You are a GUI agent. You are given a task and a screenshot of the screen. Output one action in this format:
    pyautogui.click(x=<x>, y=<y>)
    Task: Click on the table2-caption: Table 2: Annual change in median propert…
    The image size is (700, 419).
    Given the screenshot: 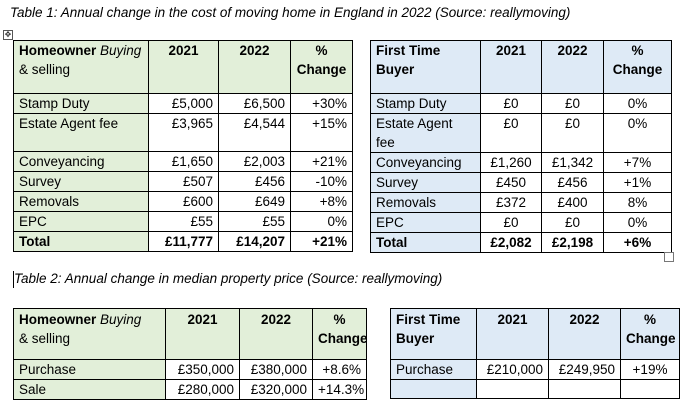 What is the action you would take?
    pyautogui.click(x=228, y=278)
    